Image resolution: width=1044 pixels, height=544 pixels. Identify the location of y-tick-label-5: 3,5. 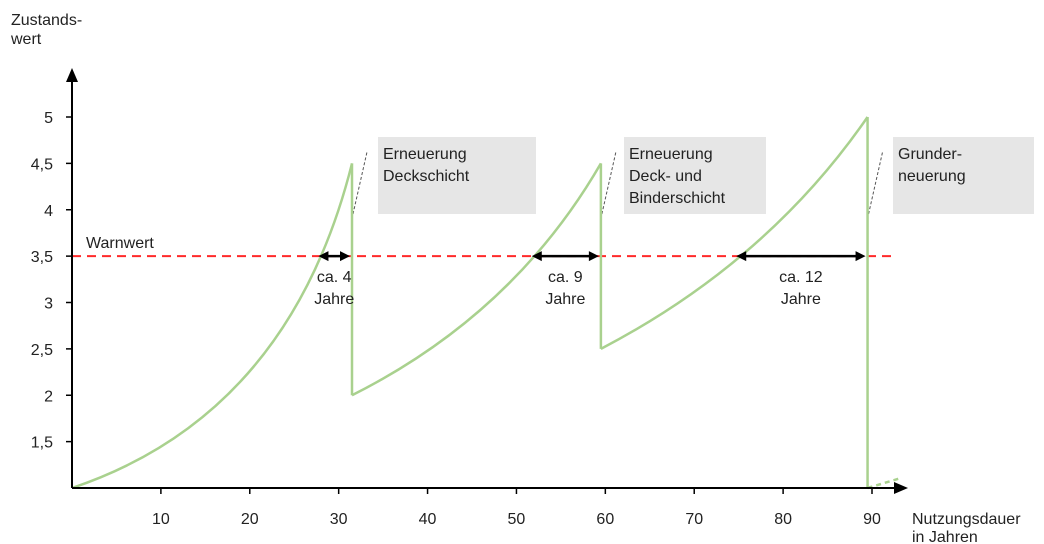
(42, 257).